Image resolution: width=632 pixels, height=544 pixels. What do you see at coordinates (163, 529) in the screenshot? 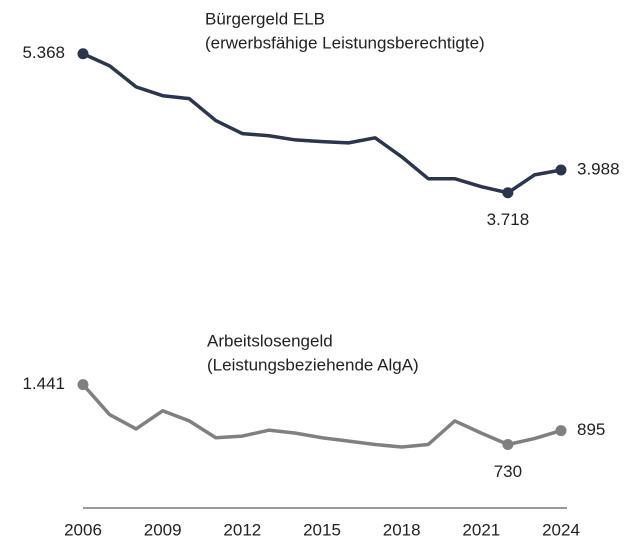
I see `x-tick-label: 2009` at bounding box center [163, 529].